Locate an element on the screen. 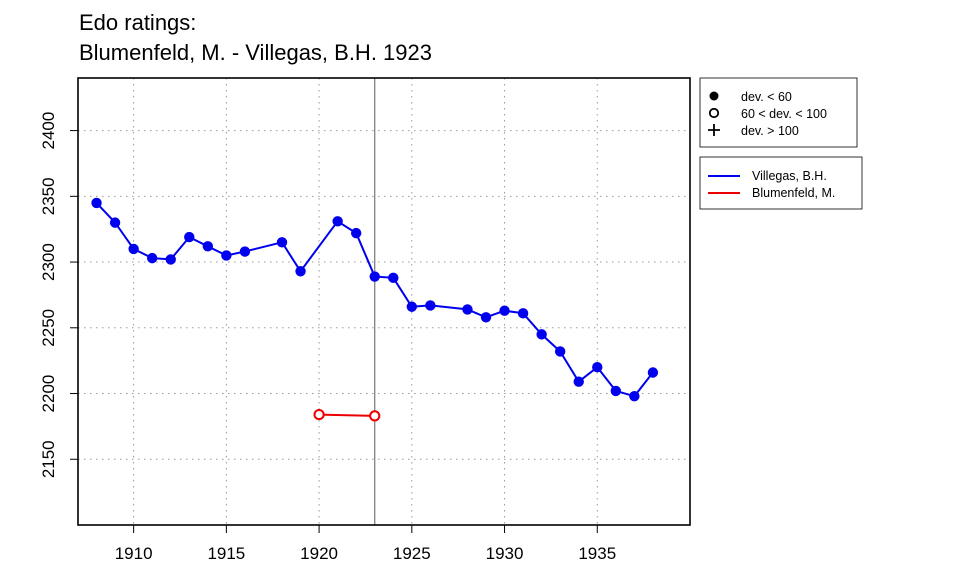 The height and width of the screenshot is (576, 960). marker-legend-item-1: 60 < dev. < 100 is located at coordinates (784, 114).